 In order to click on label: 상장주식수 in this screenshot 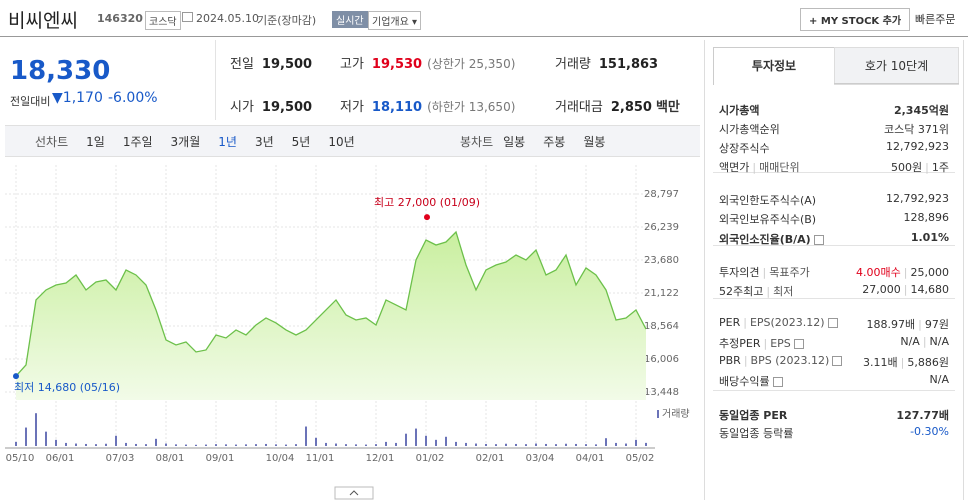, I will do `click(744, 148)`.